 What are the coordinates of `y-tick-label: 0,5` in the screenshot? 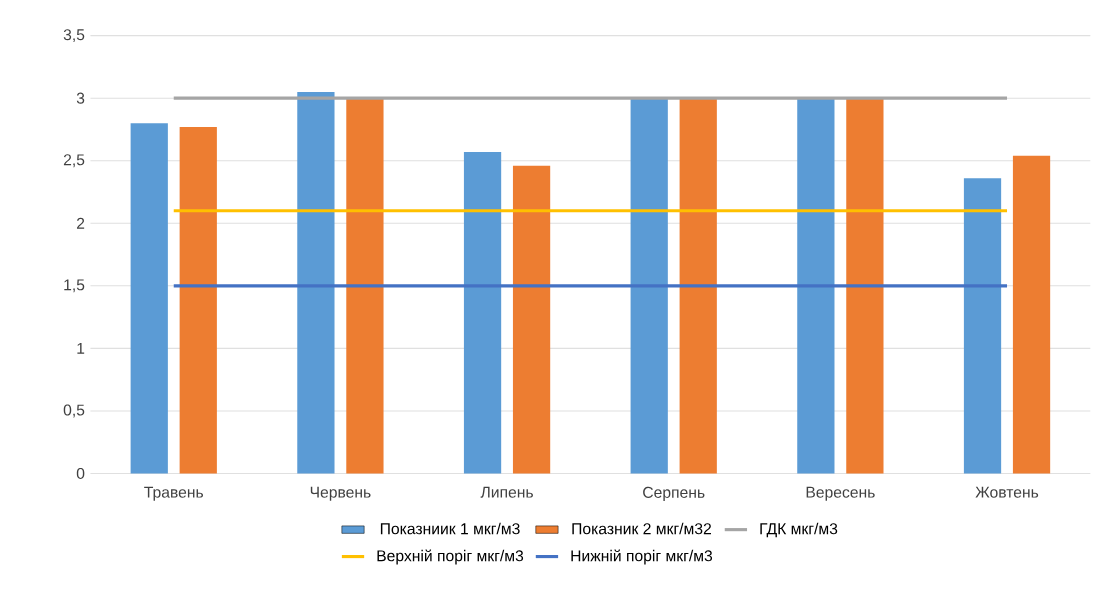 It's located at (74, 411).